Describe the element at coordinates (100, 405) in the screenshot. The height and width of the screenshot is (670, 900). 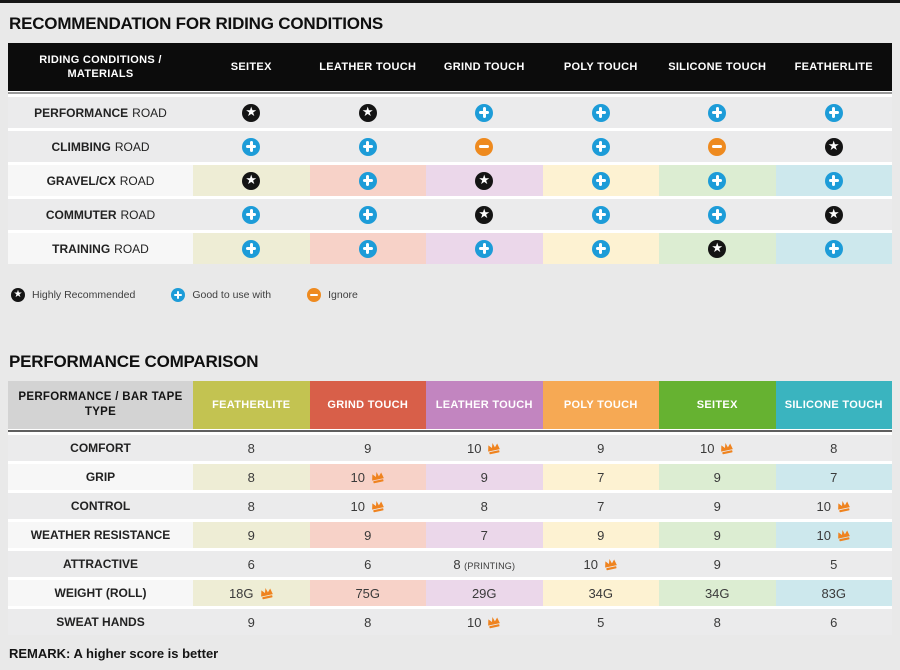
I see `corner-cell-performance: PERFORMANCE / BAR TAPE TYPE` at that location.